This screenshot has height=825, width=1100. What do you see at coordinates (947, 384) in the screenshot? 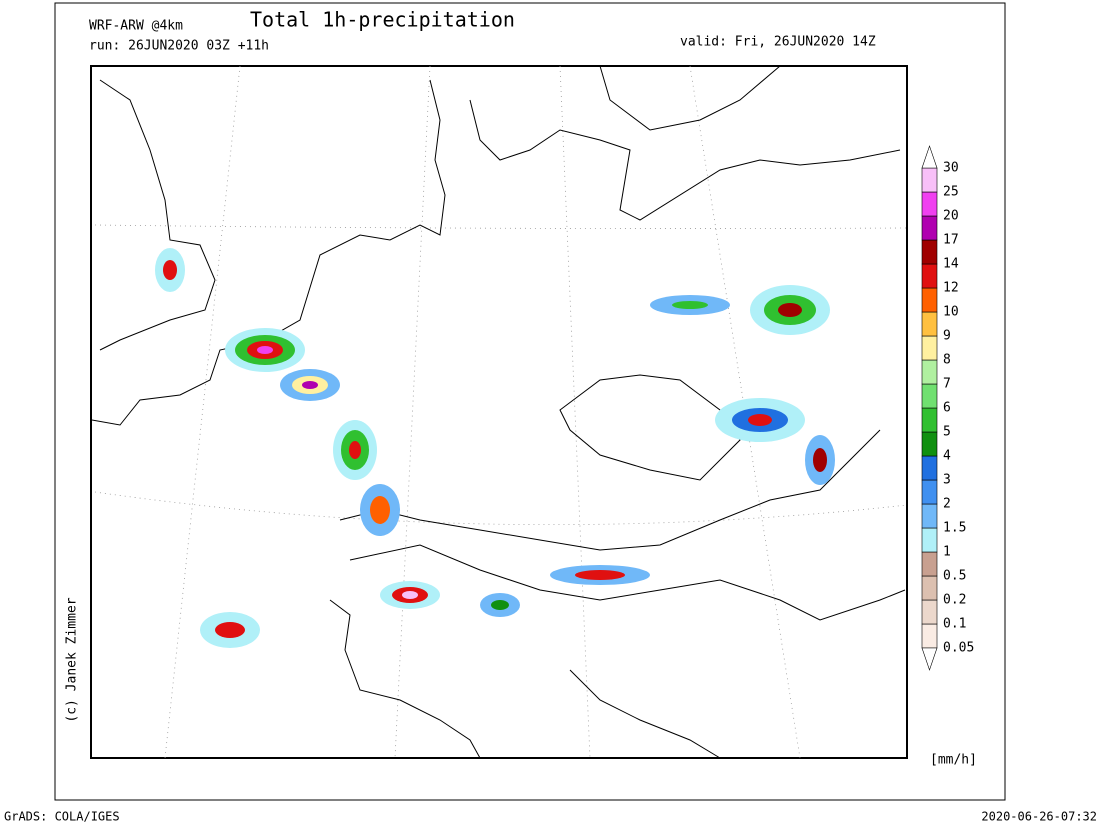
I see `colorbar-label: 7` at bounding box center [947, 384].